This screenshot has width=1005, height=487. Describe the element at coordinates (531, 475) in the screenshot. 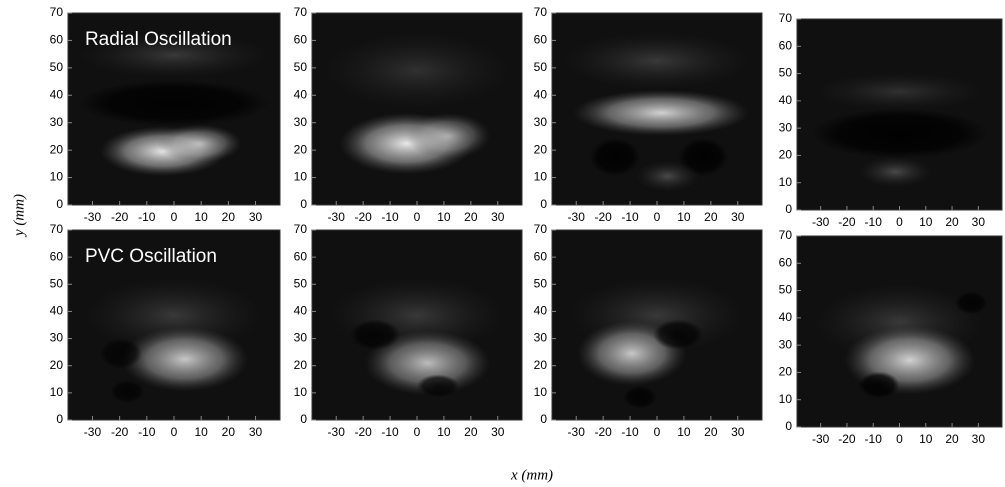

I see `x-axis-label: x (mm)` at that location.